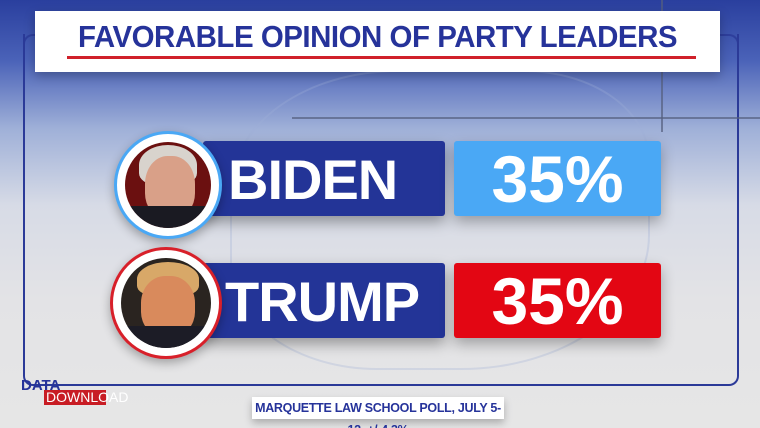 The image size is (760, 428). I want to click on biden-avatar, so click(168, 185).